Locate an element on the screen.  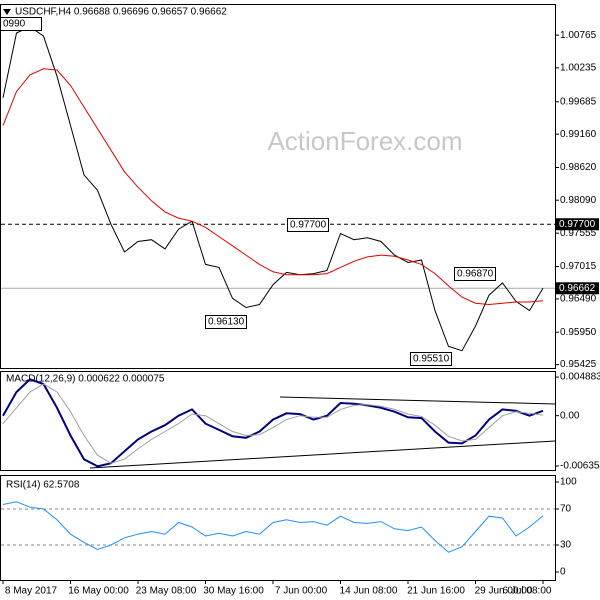
y-tick-label: 0.97555 is located at coordinates (578, 233).